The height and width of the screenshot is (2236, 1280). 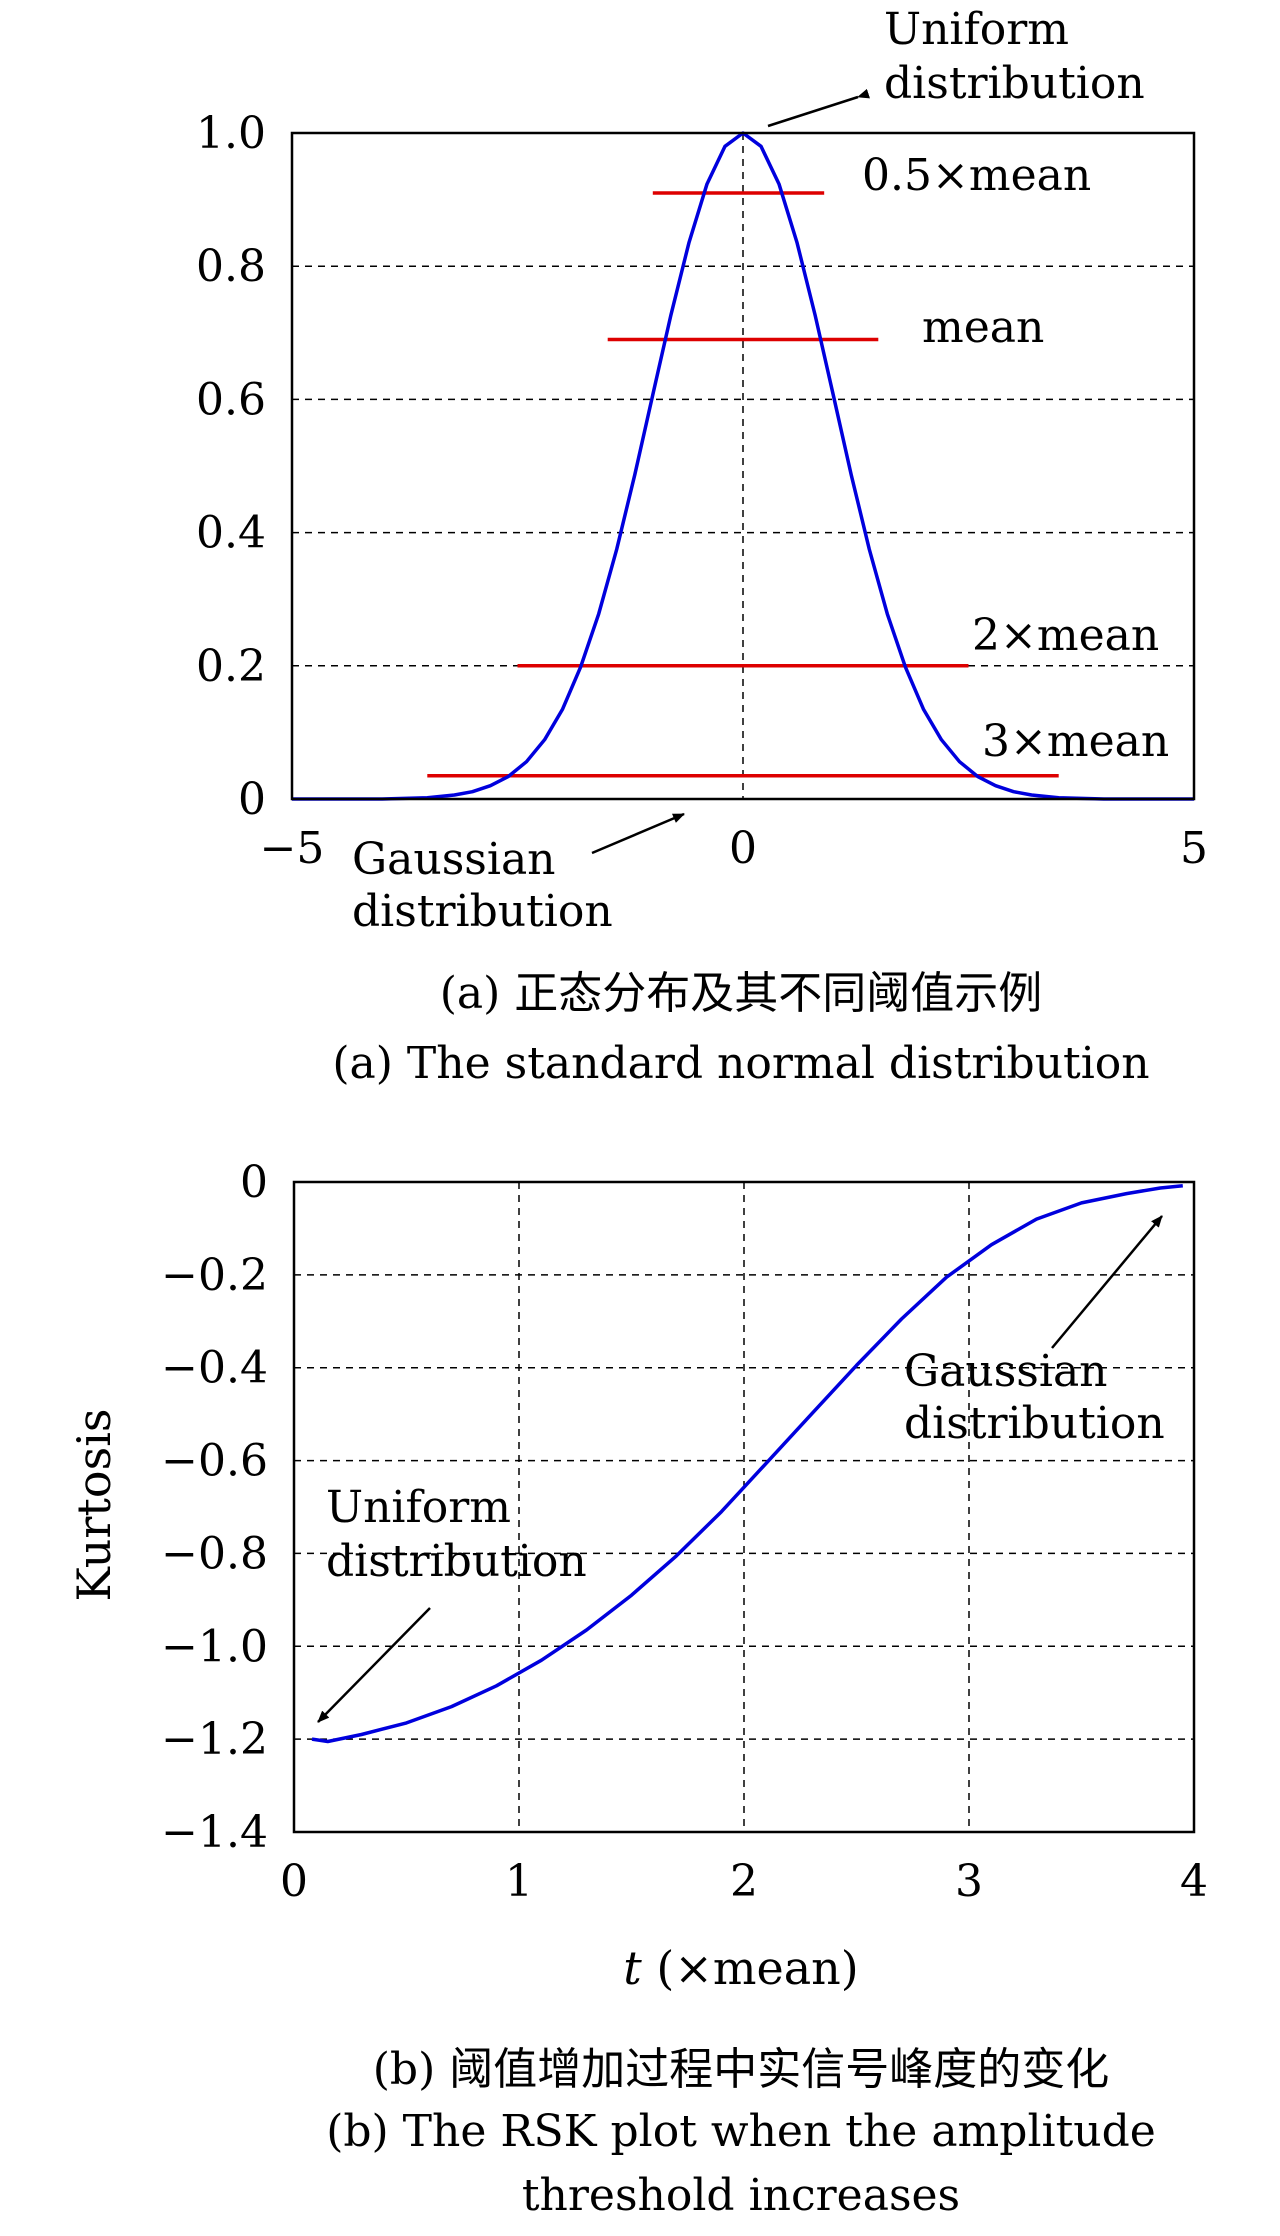 What do you see at coordinates (252, 799) in the screenshot?
I see `chart-a-y-tick-label: 0` at bounding box center [252, 799].